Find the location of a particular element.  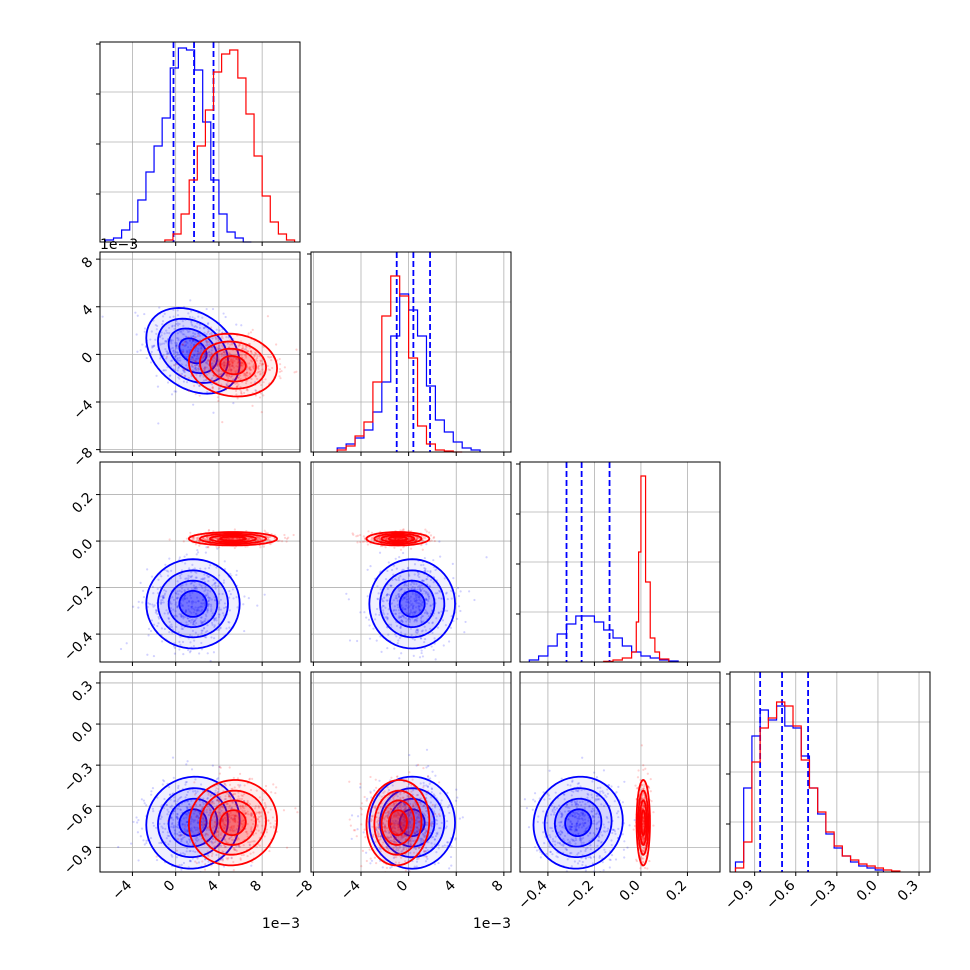

hist-panel-3: −0.9 −0.6 −0.3 0.0 0.3 is located at coordinates (826, 792).